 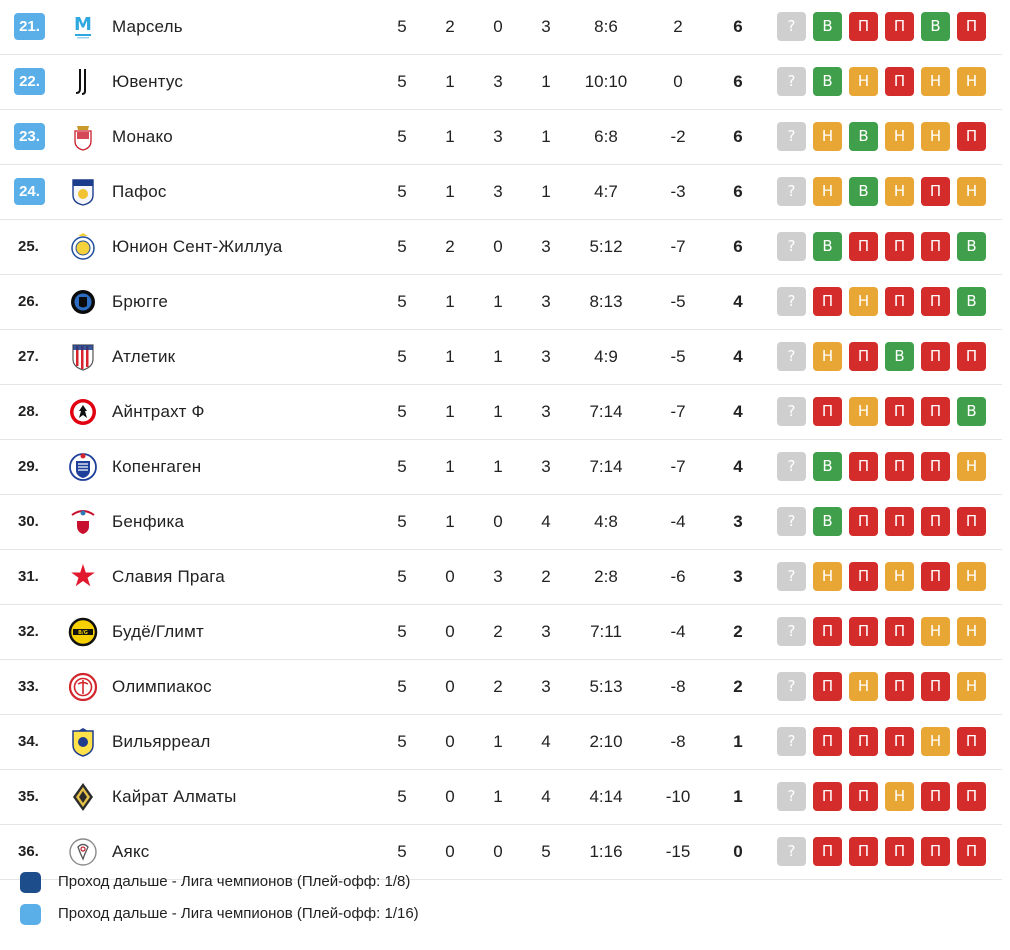 I want to click on table-row: 30. Бенфика 5 1 0 4 4:8 -4 3? В П П П П, so click(x=501, y=522).